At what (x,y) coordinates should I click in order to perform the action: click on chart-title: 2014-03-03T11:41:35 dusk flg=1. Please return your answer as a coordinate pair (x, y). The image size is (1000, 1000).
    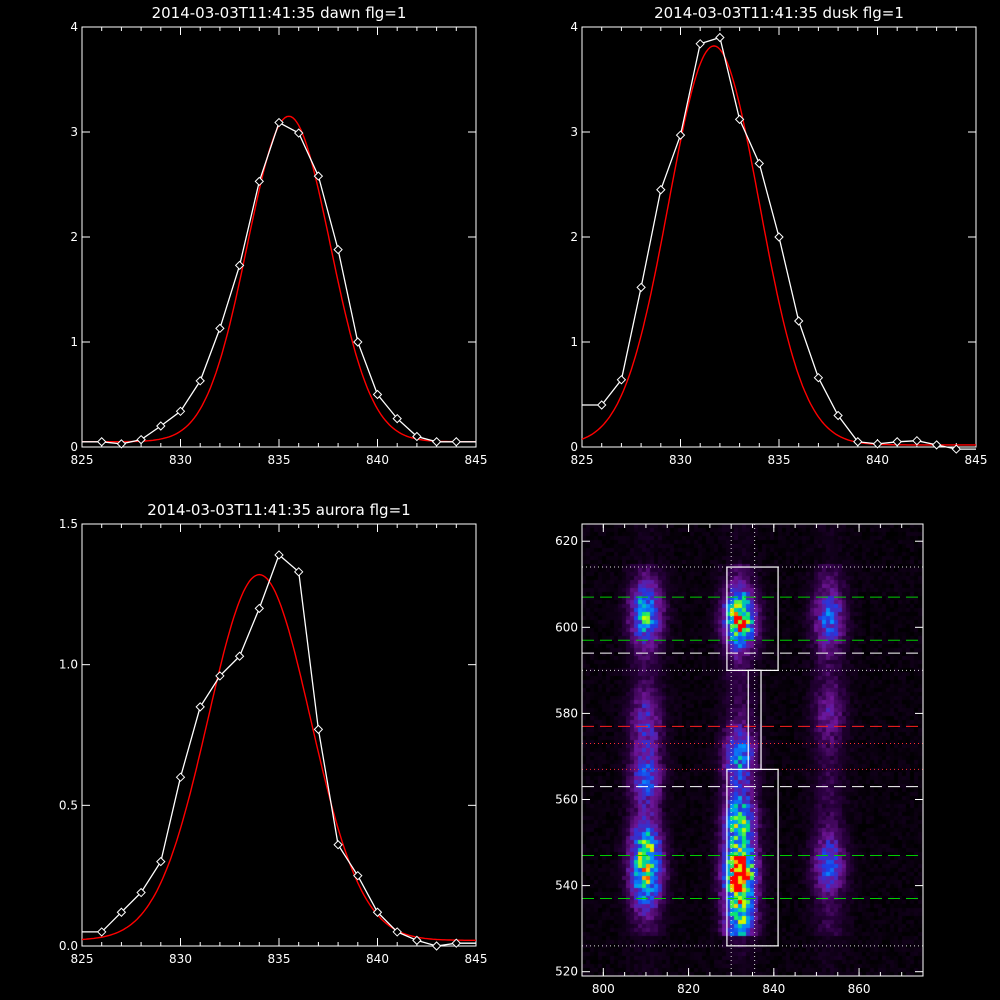
    Looking at the image, I should click on (779, 13).